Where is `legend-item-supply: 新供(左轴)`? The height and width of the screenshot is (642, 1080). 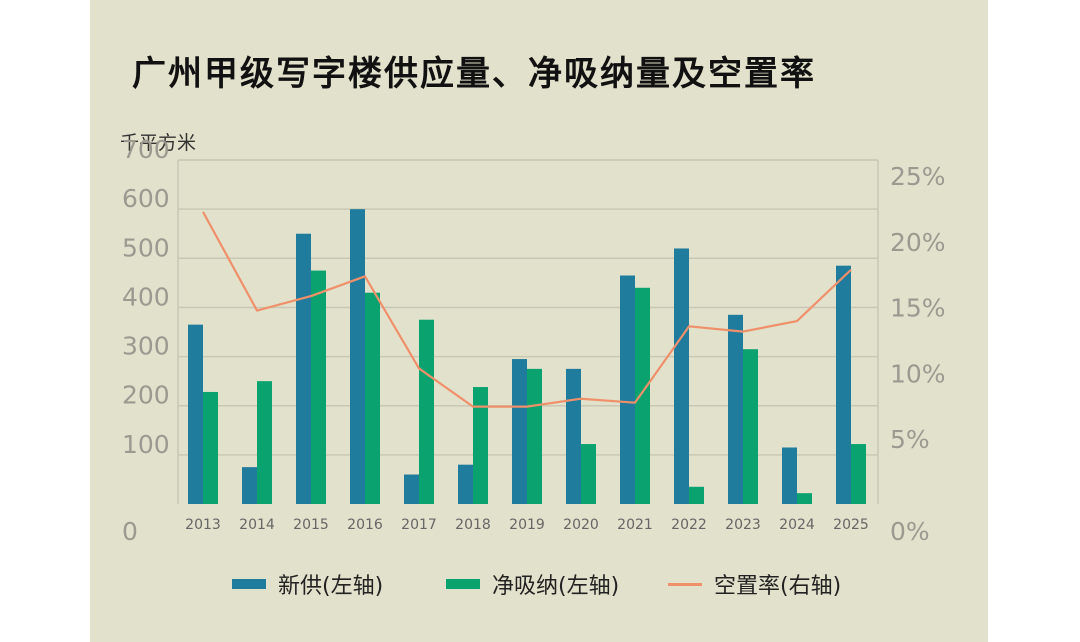
legend-item-supply: 新供(左轴) is located at coordinates (307, 584).